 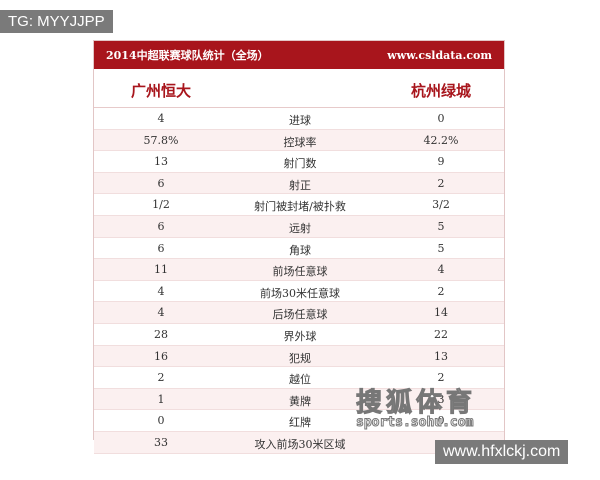 I want to click on home-value: 33, so click(x=161, y=442).